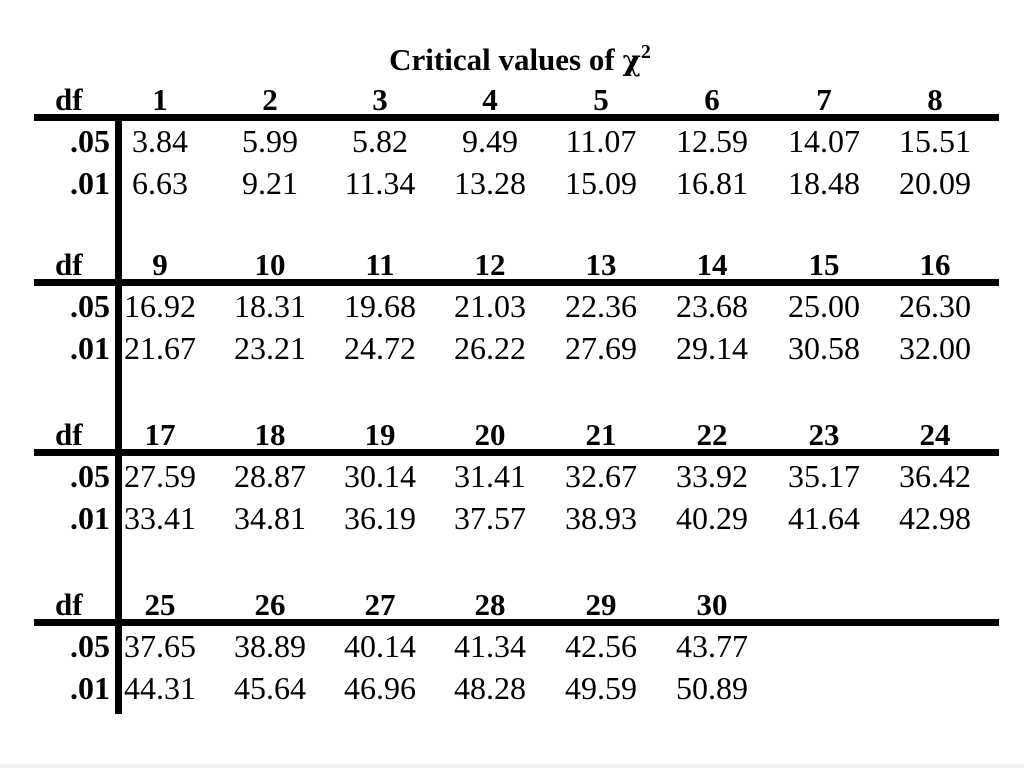  What do you see at coordinates (512, 766) in the screenshot?
I see `footer-strip` at bounding box center [512, 766].